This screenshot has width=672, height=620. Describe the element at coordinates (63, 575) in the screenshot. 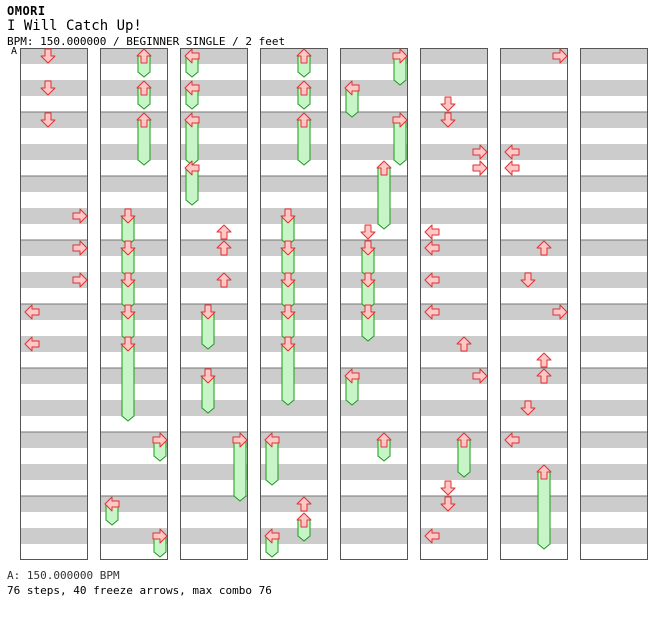

I see `bpm-legend: A: 150.000000 BPM` at that location.